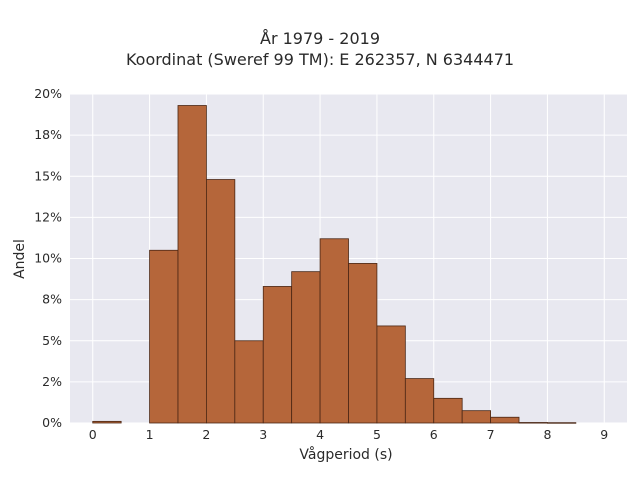 This screenshot has width=640, height=480. Describe the element at coordinates (320, 434) in the screenshot. I see `x-tick-label: 4` at that location.